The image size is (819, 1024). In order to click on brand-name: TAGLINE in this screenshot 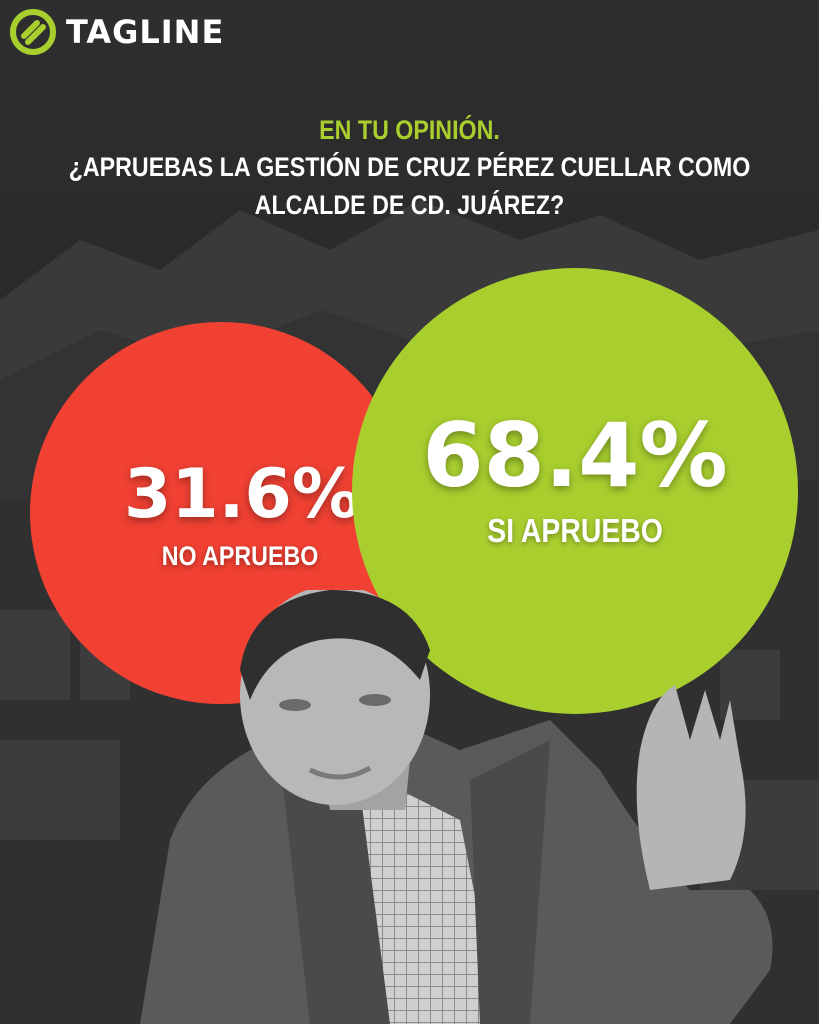, I will do `click(145, 32)`.